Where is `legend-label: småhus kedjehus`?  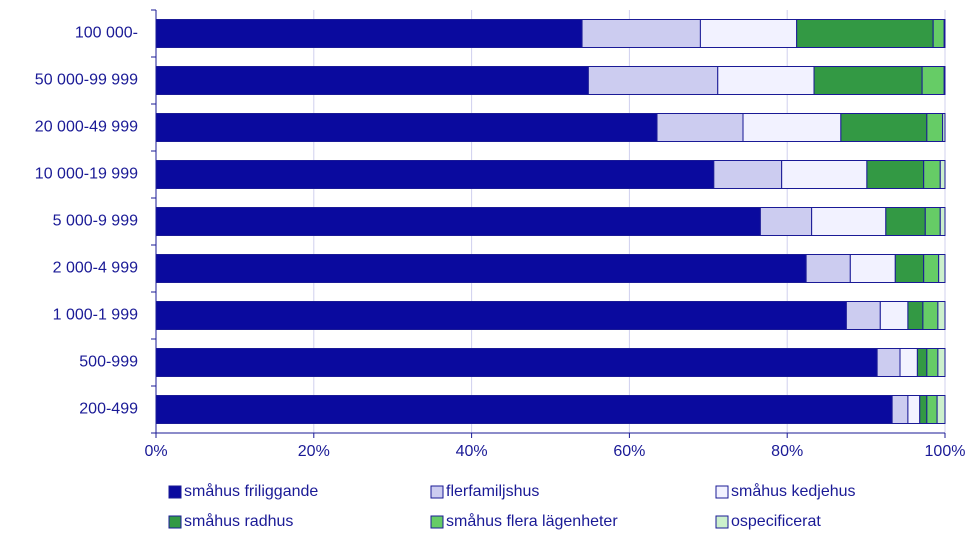 legend-label: småhus kedjehus is located at coordinates (793, 491).